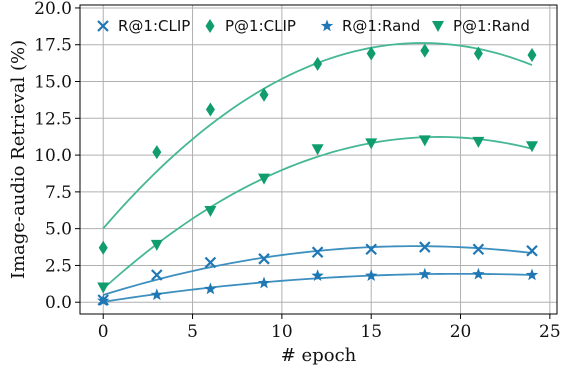  I want to click on legend-entry-r-1-clip: R@1:CLIP, so click(143, 26).